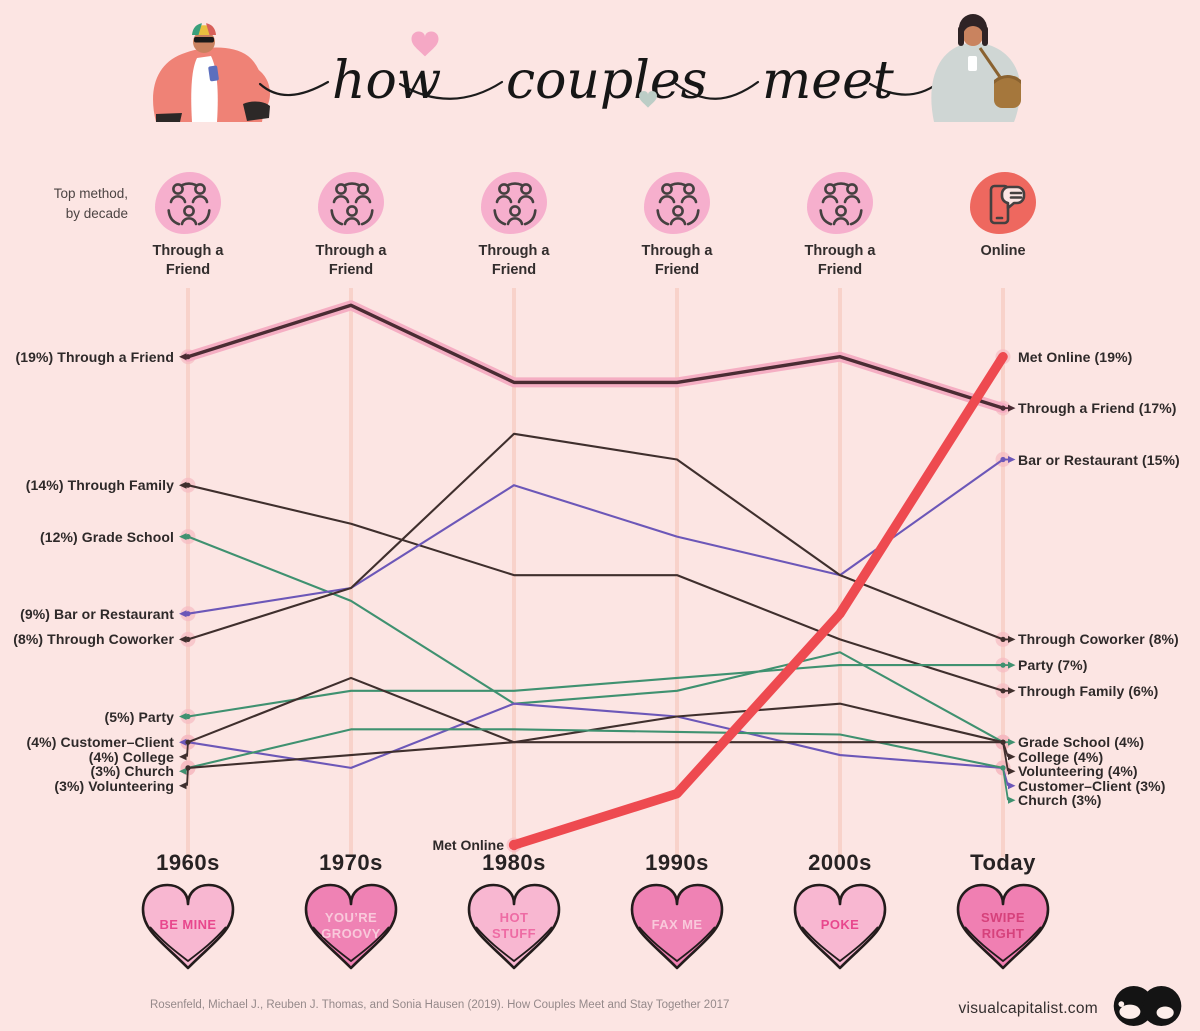 The width and height of the screenshot is (1200, 1031). Describe the element at coordinates (677, 924) in the screenshot. I see `svg-text: FAX ME` at that location.